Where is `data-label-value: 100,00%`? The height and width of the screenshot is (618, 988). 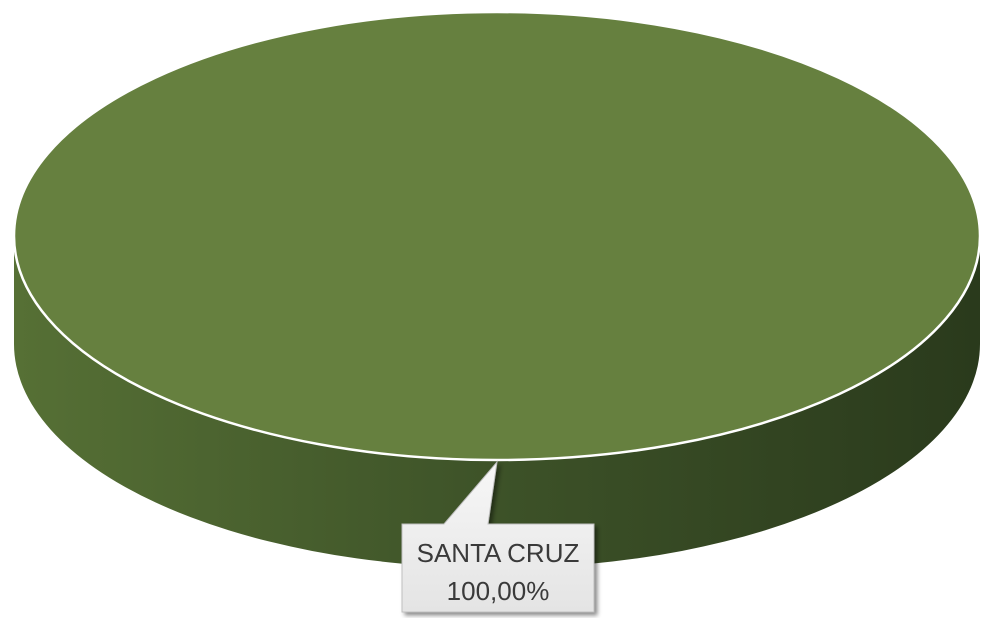 data-label-value: 100,00% is located at coordinates (498, 591).